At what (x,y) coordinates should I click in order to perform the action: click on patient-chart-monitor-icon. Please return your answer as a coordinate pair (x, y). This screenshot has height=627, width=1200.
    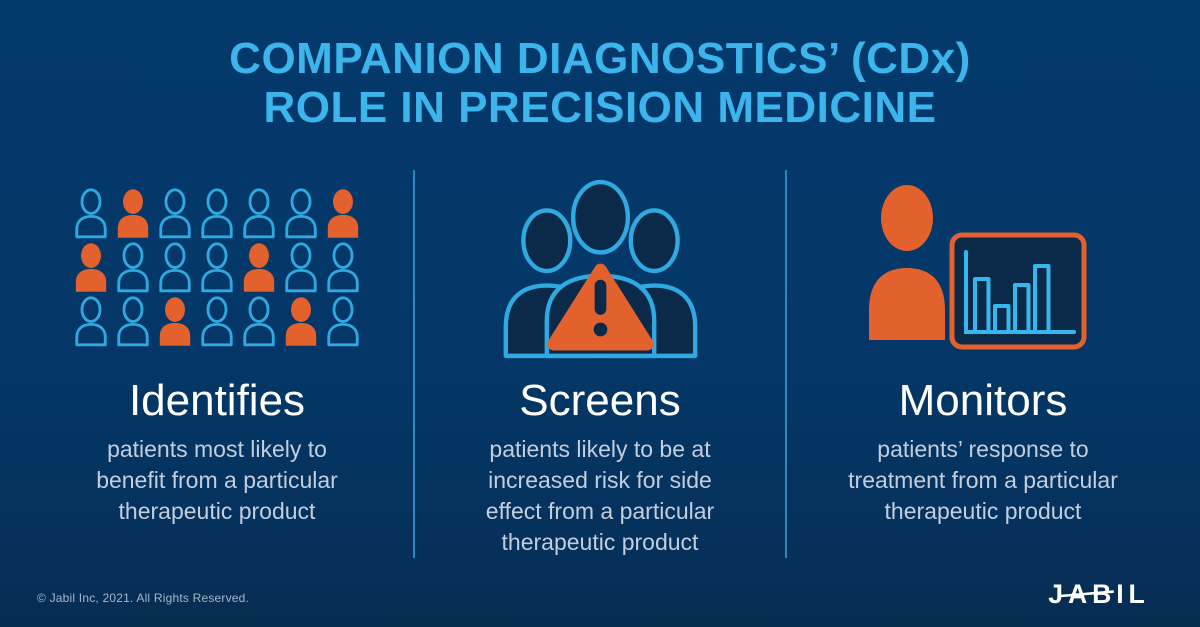
    Looking at the image, I should click on (978, 267).